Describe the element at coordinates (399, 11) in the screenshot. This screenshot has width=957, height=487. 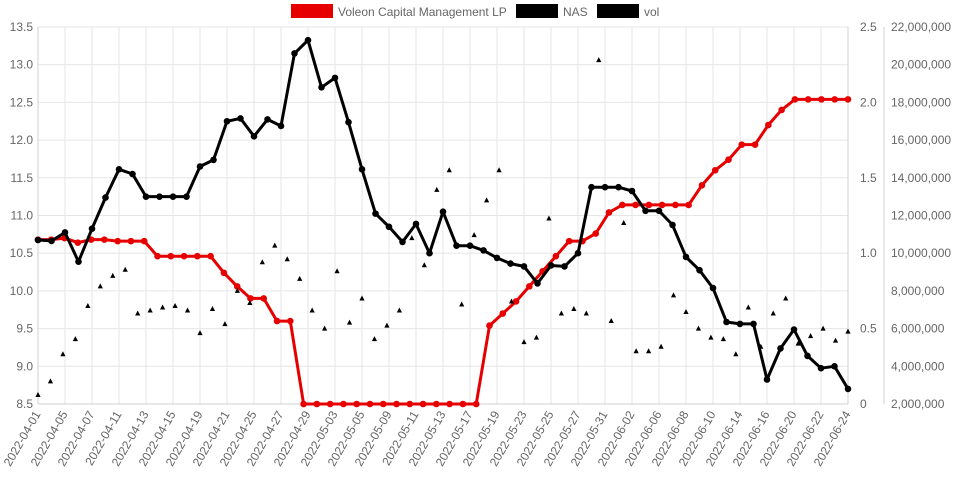
I see `legend-item-voleon: Voleon Capital Management LP` at that location.